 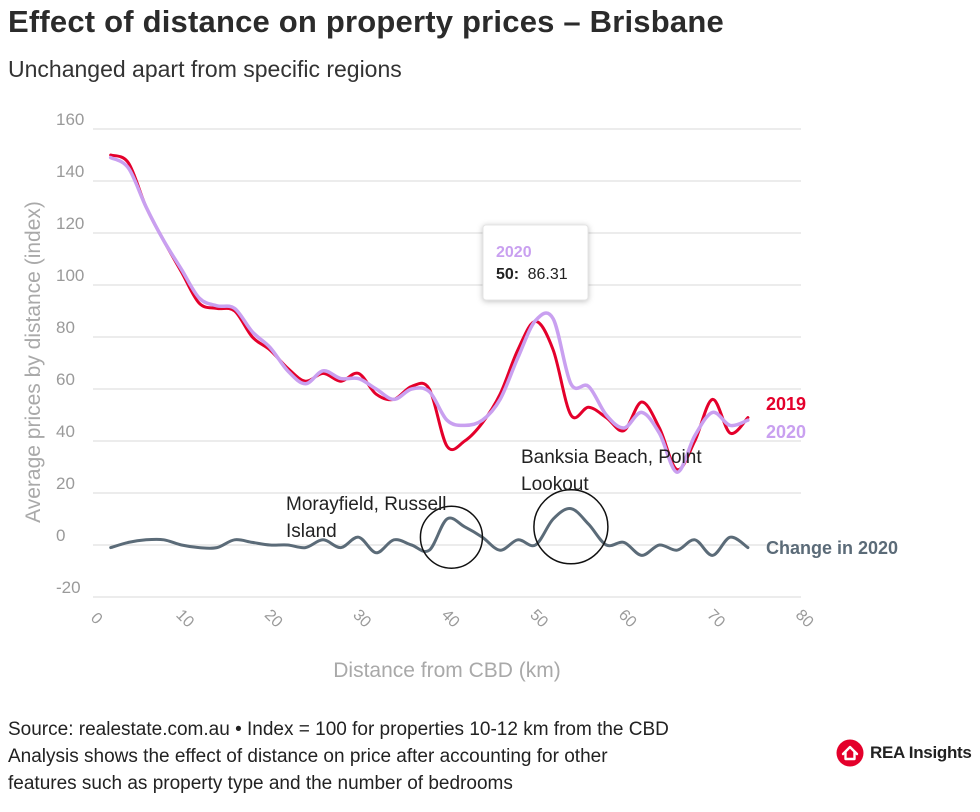 I want to click on annotation-label: Lookout, so click(x=555, y=484).